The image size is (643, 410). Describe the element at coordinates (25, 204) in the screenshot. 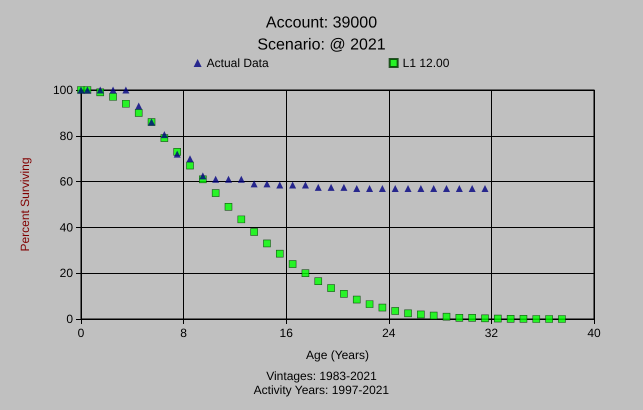

I see `y-axis-title: Percent Surviving` at that location.